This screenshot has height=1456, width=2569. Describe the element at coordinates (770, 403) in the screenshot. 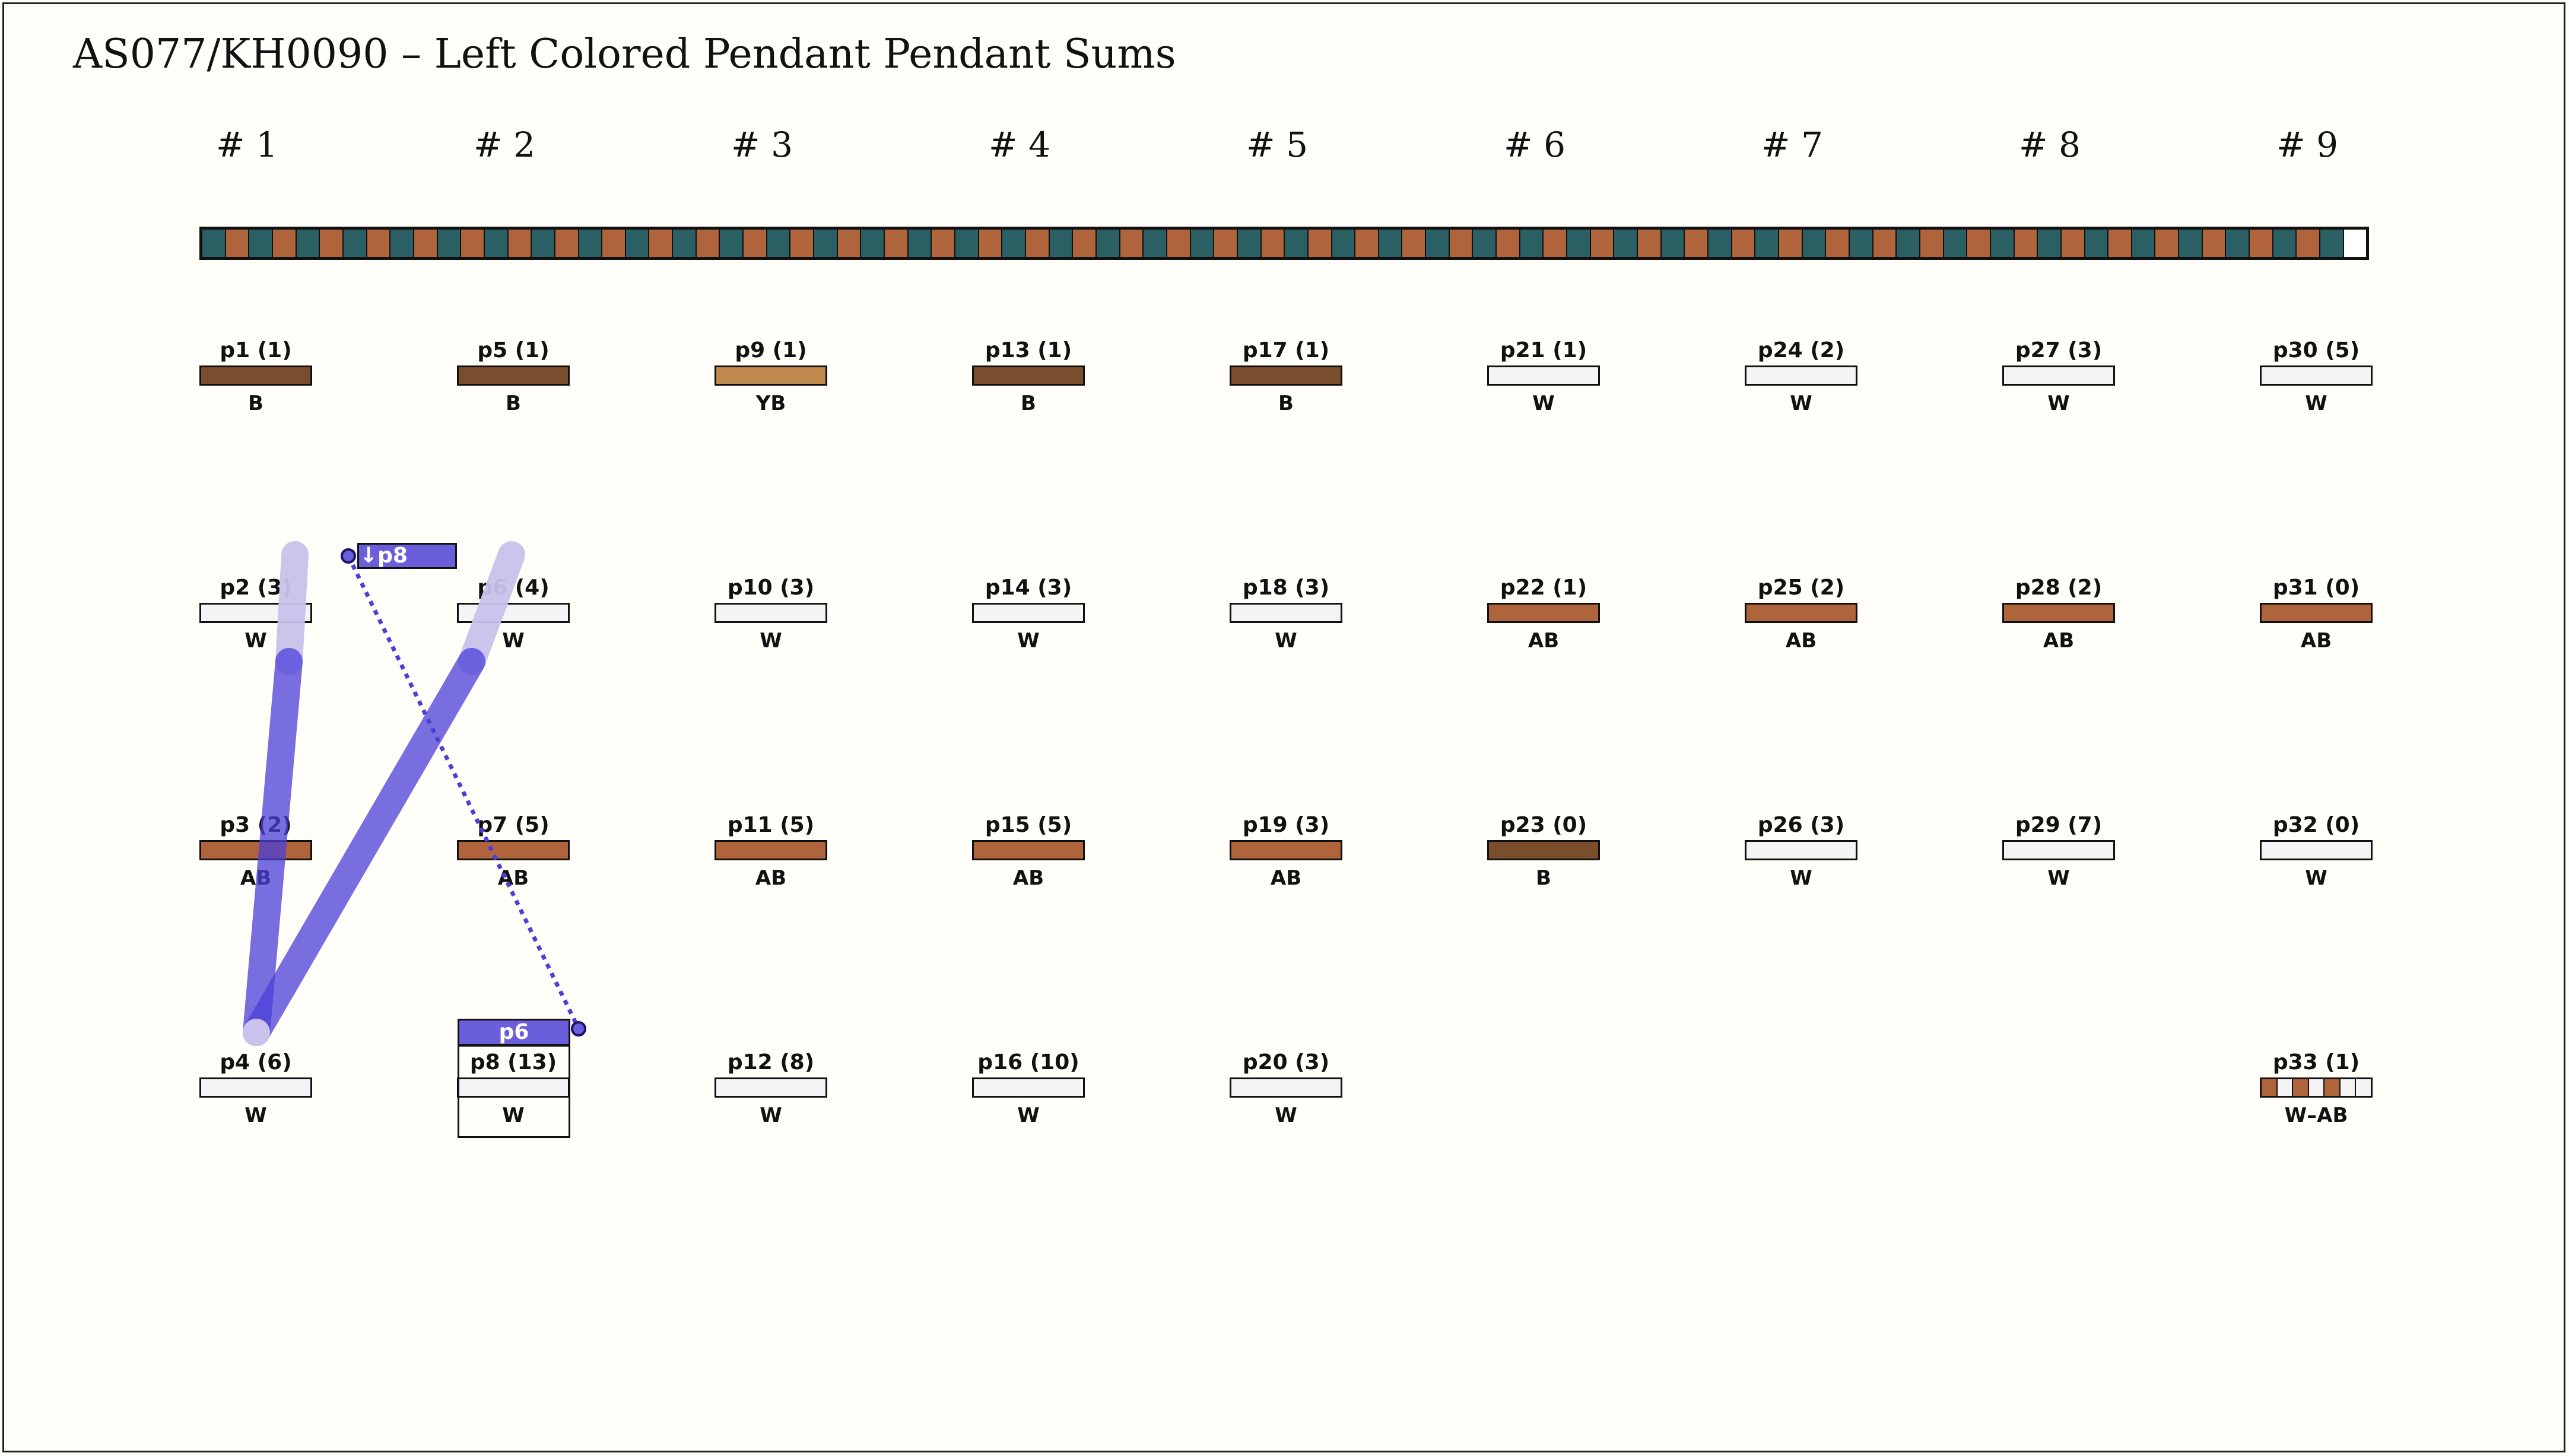

I see `pendant-color-code: YB` at that location.